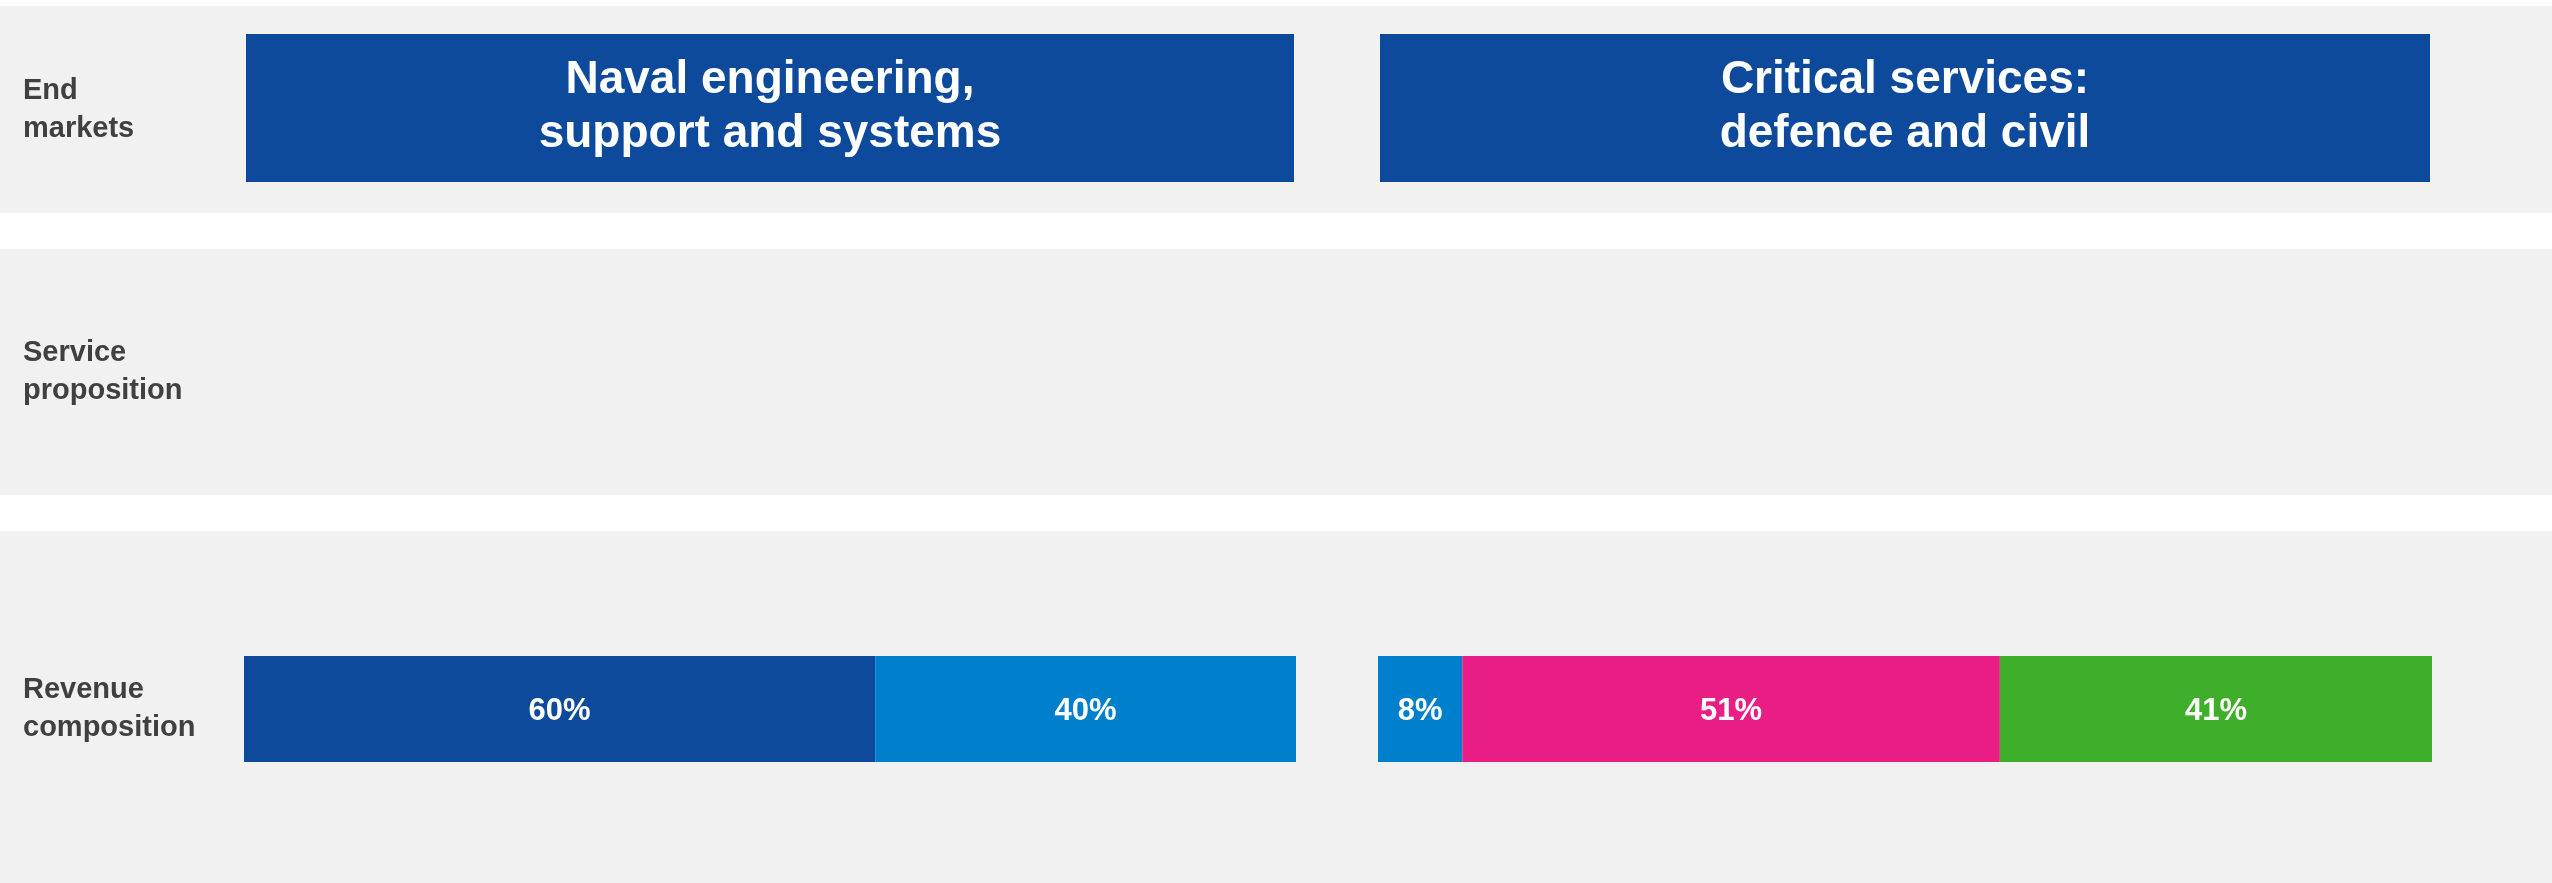 This screenshot has width=2552, height=883. I want to click on text: End markets, so click(79, 107).